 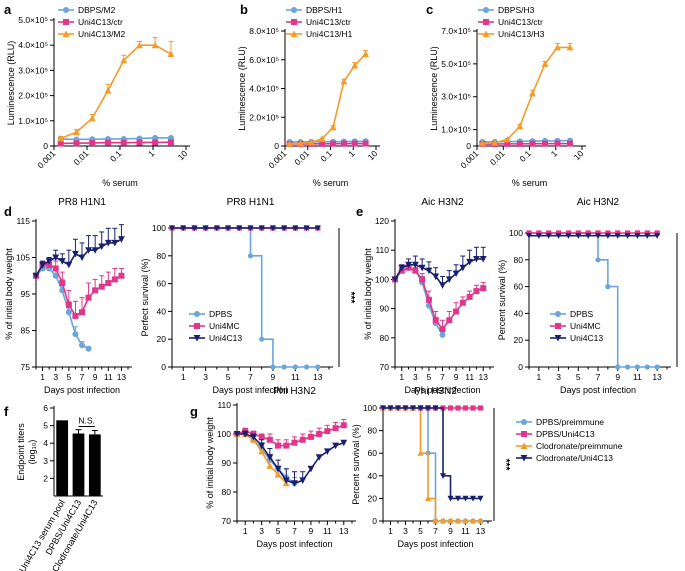 What do you see at coordinates (23, 258) in the screenshot?
I see `y-tick-label: 105` at bounding box center [23, 258].